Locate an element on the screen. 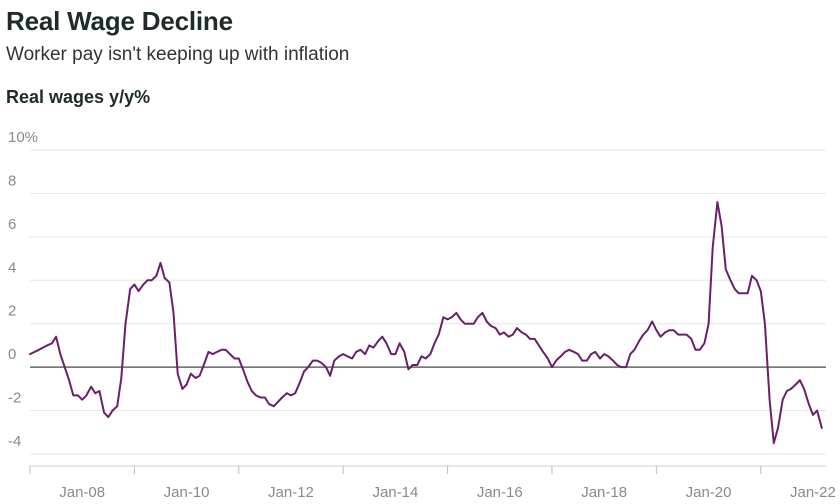  y-tick-label: 0 is located at coordinates (12, 354).